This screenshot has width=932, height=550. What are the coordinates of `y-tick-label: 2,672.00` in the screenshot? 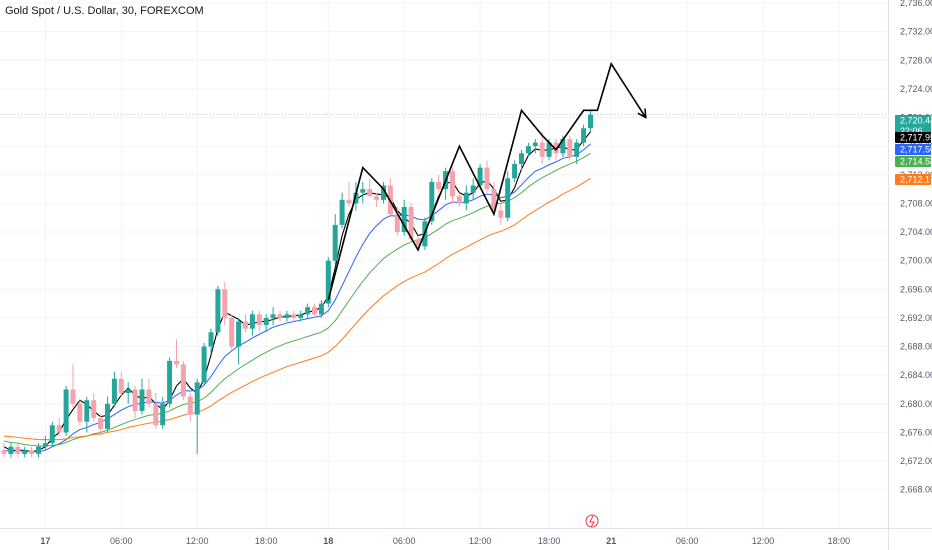 It's located at (916, 461).